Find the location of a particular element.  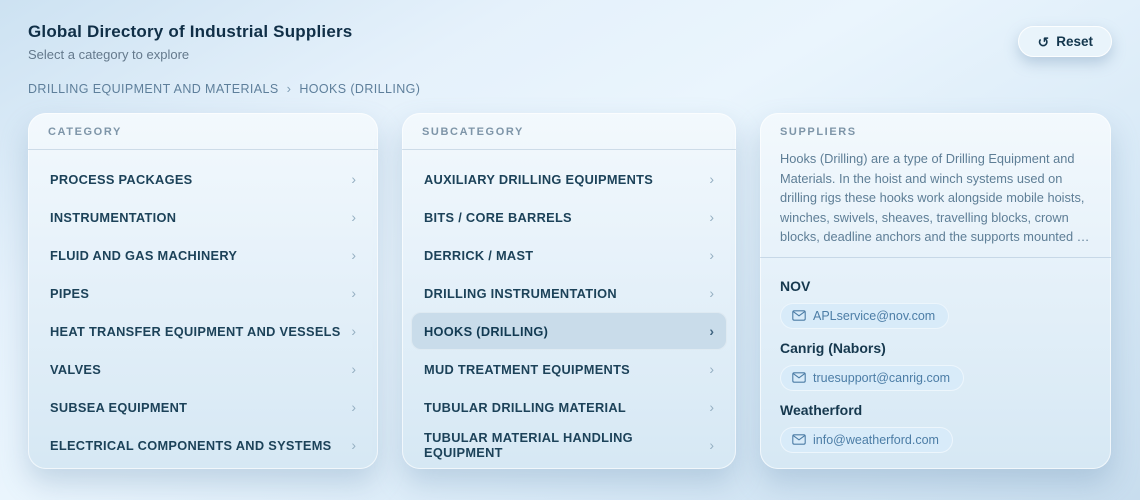

list-item: TUBULAR MATERIAL HANDLING EQUIPMENT › is located at coordinates (569, 445).